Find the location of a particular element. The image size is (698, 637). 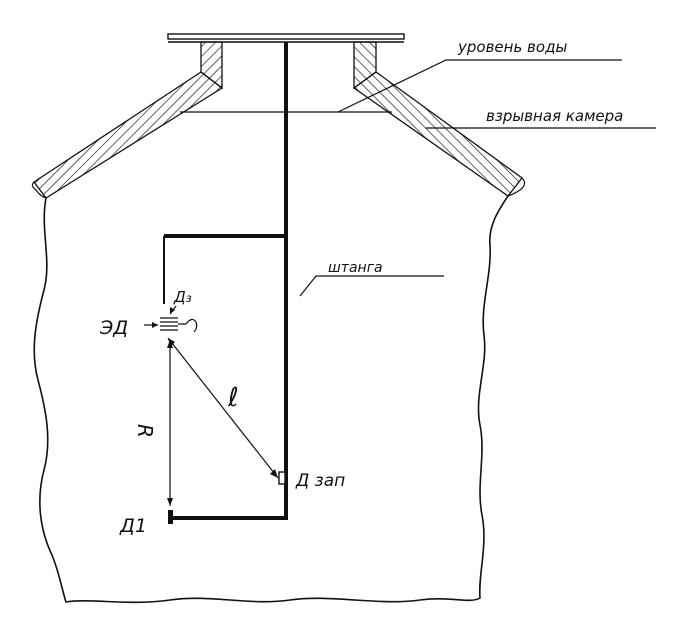

detonator-symbol is located at coordinates (171, 319).